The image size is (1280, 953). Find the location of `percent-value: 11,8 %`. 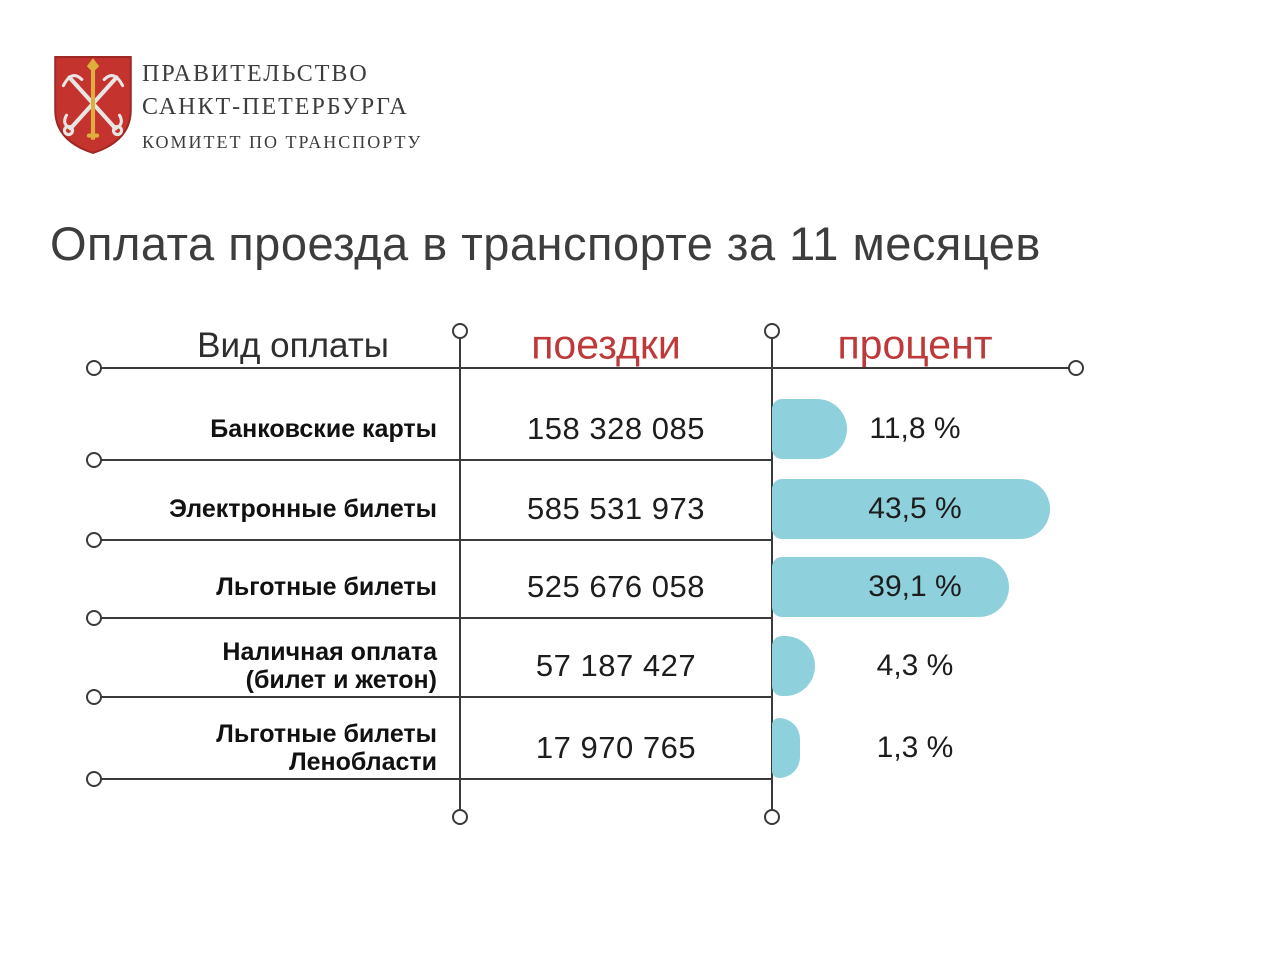

percent-value: 11,8 % is located at coordinates (915, 428).